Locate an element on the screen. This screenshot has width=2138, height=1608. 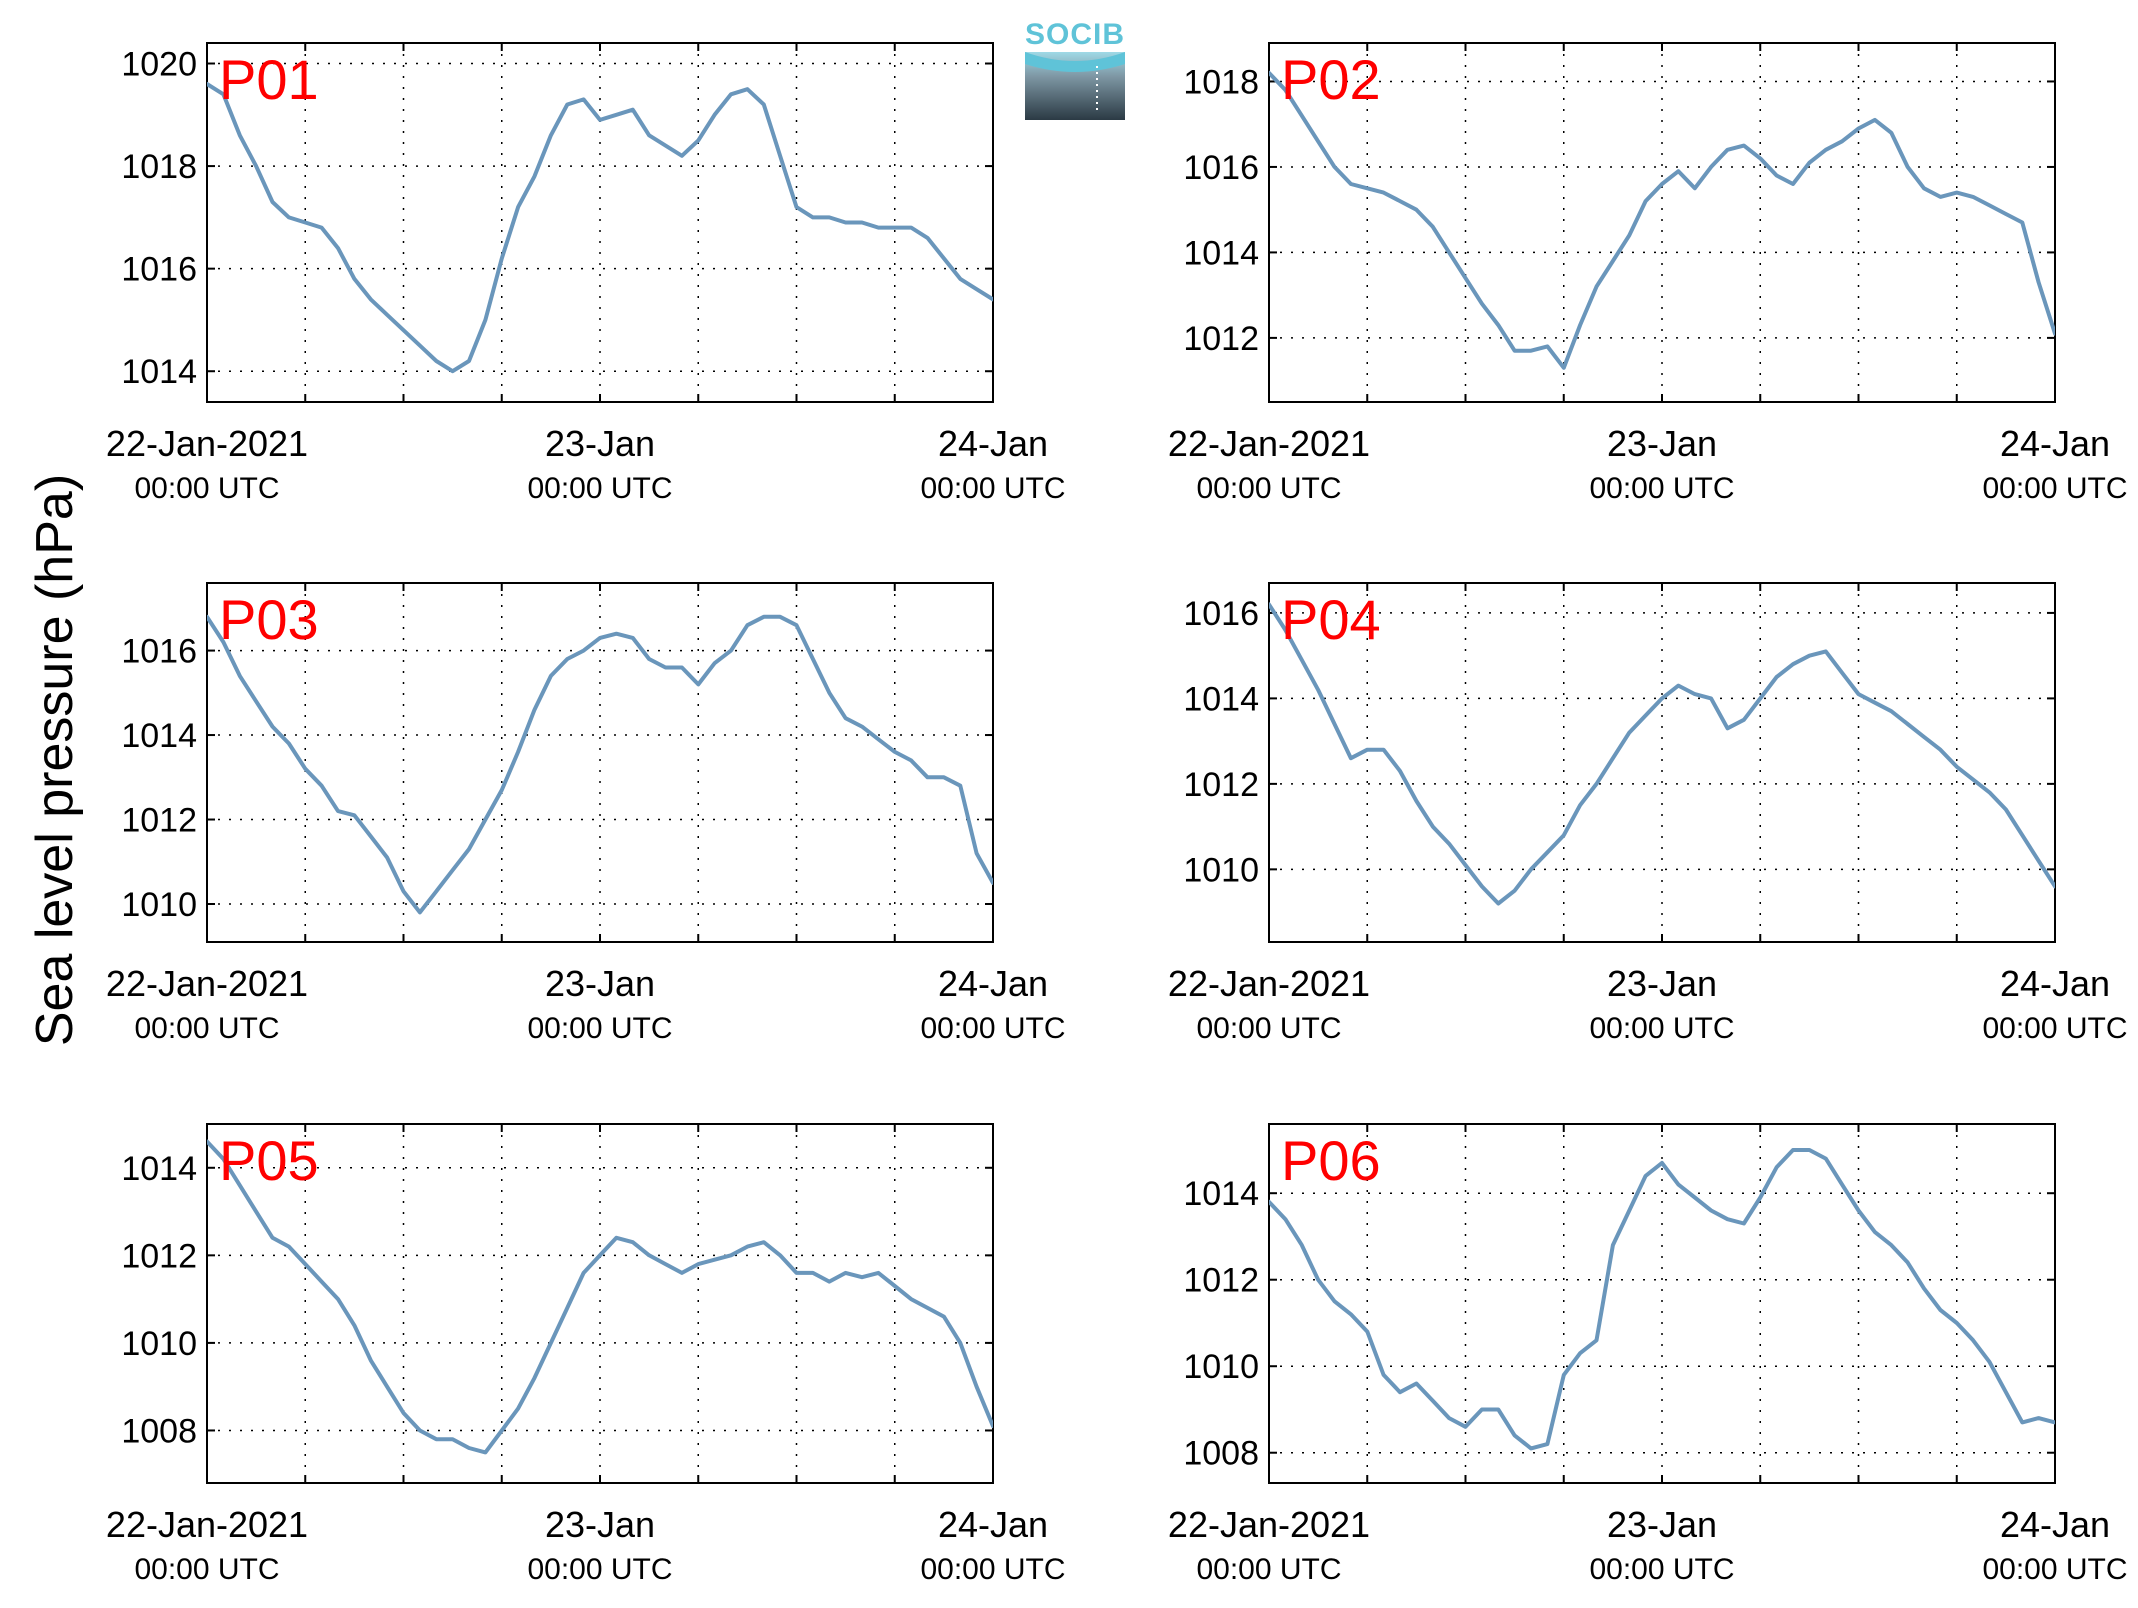
logo-text: SOCIB is located at coordinates (1075, 34).